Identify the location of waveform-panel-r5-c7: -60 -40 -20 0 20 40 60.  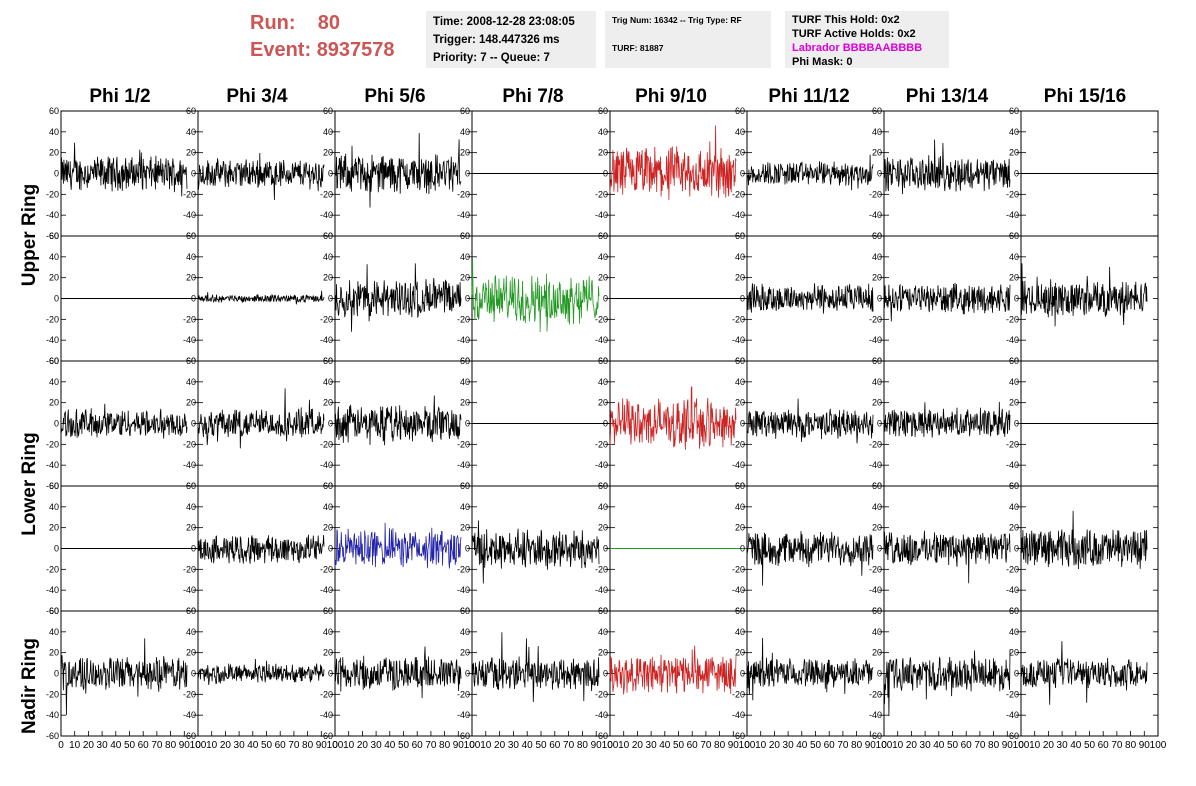
(945, 673).